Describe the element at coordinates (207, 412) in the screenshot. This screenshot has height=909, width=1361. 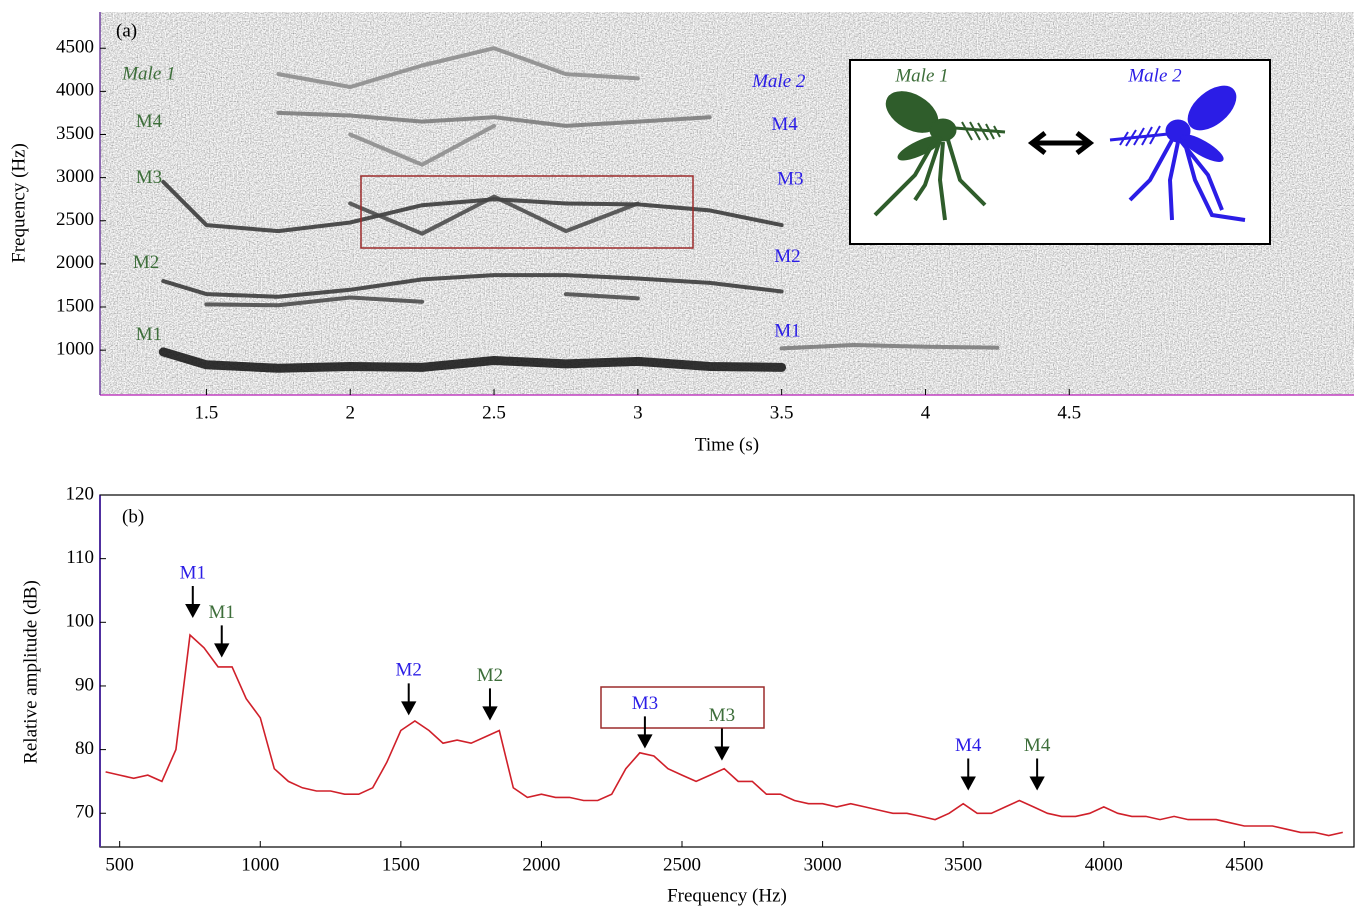
I see `x-tick-label: 1.5` at that location.